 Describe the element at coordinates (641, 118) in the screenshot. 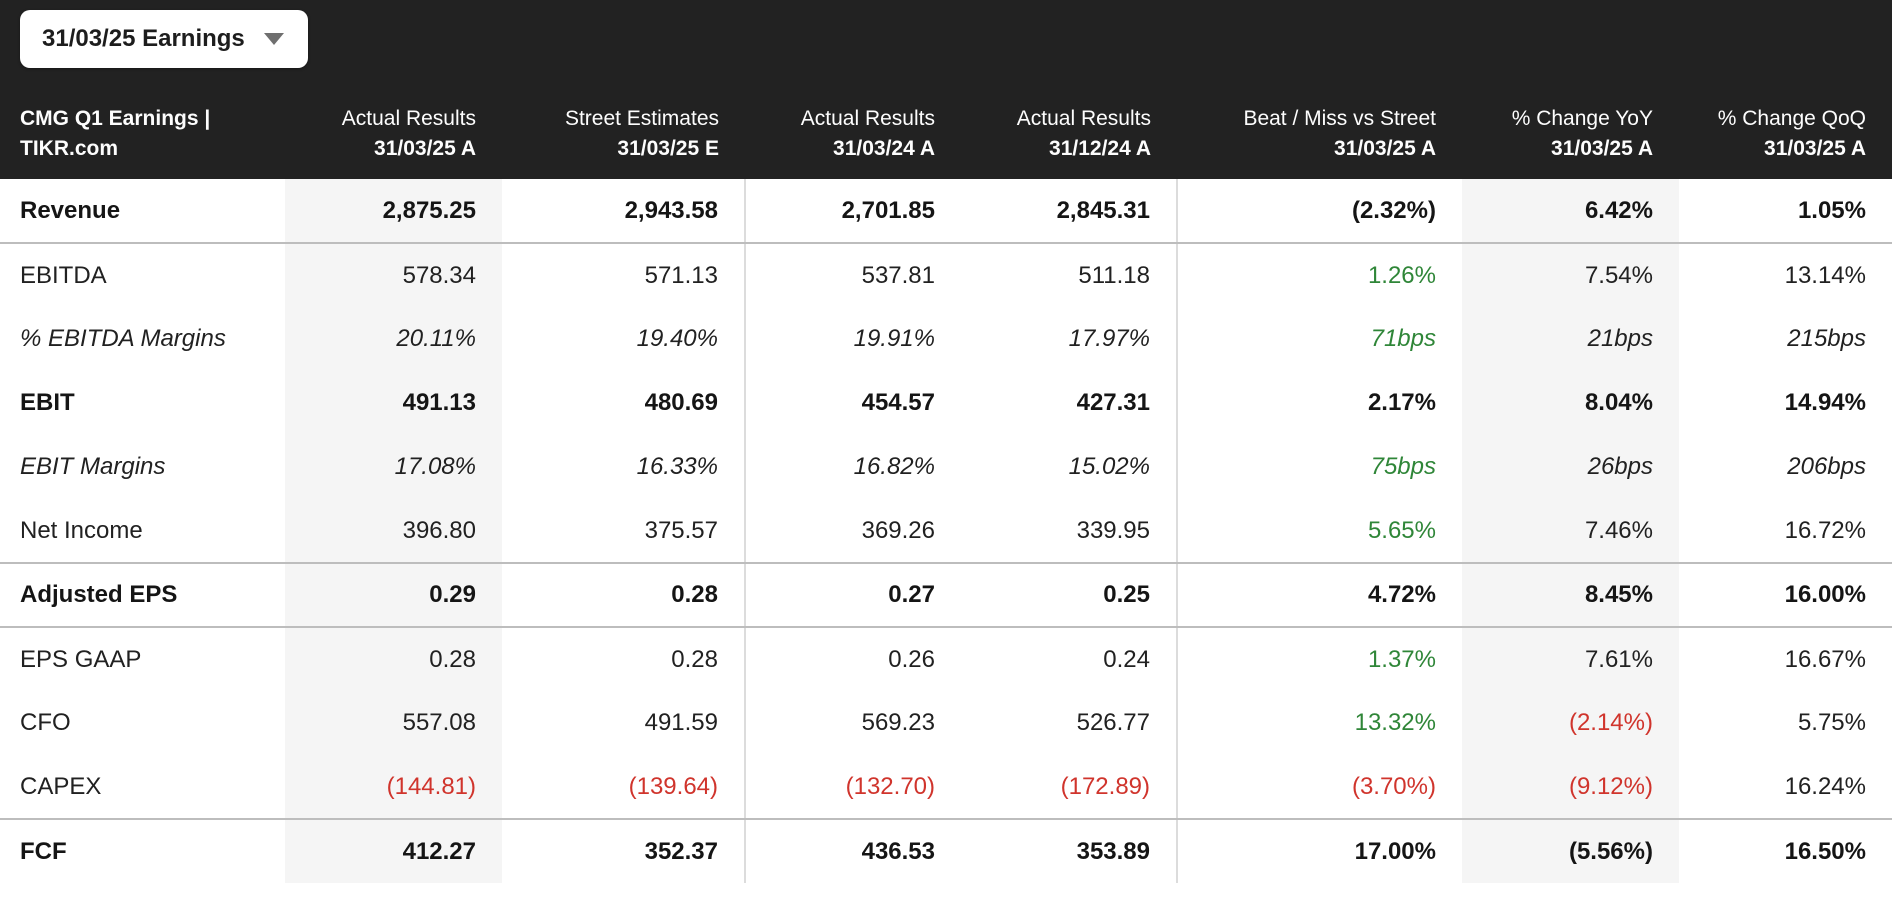

I see `column-header-line1: Street Estimates` at that location.